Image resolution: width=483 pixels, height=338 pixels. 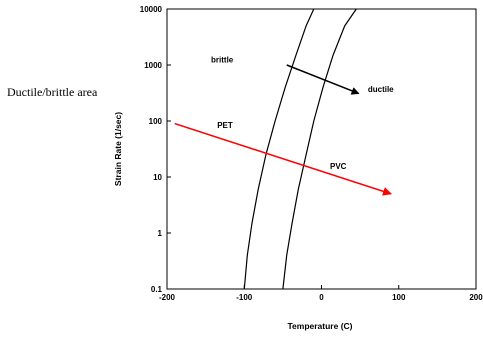 I want to click on annotation-pvc: PVC, so click(x=338, y=166).